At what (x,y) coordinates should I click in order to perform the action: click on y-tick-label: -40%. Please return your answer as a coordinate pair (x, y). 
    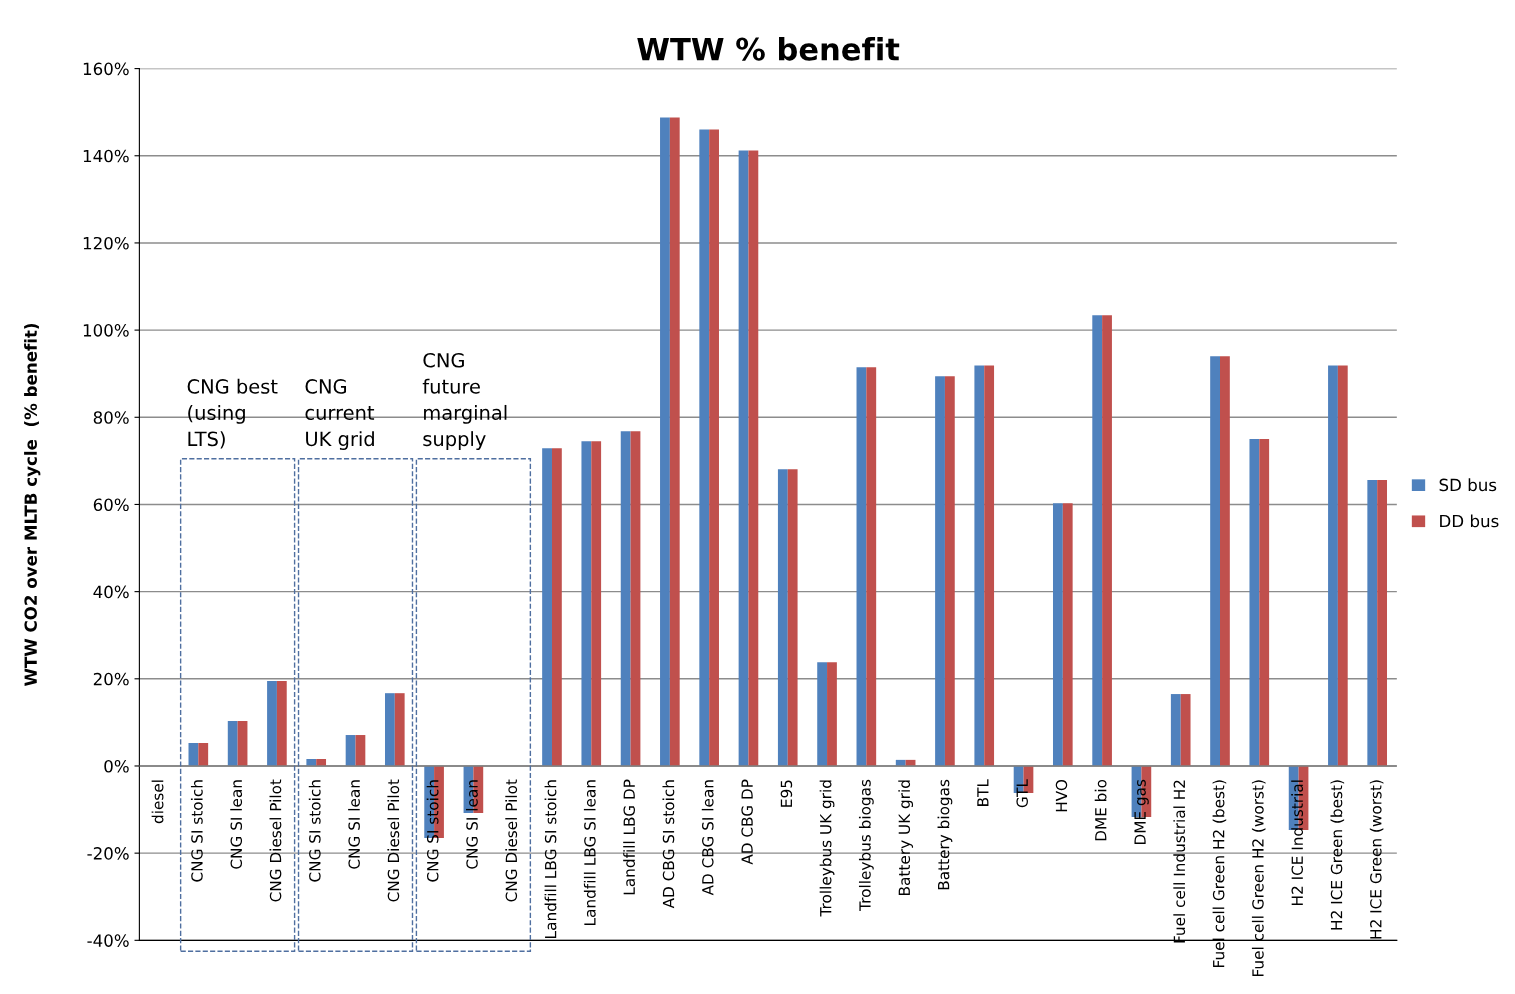
    Looking at the image, I should click on (108, 940).